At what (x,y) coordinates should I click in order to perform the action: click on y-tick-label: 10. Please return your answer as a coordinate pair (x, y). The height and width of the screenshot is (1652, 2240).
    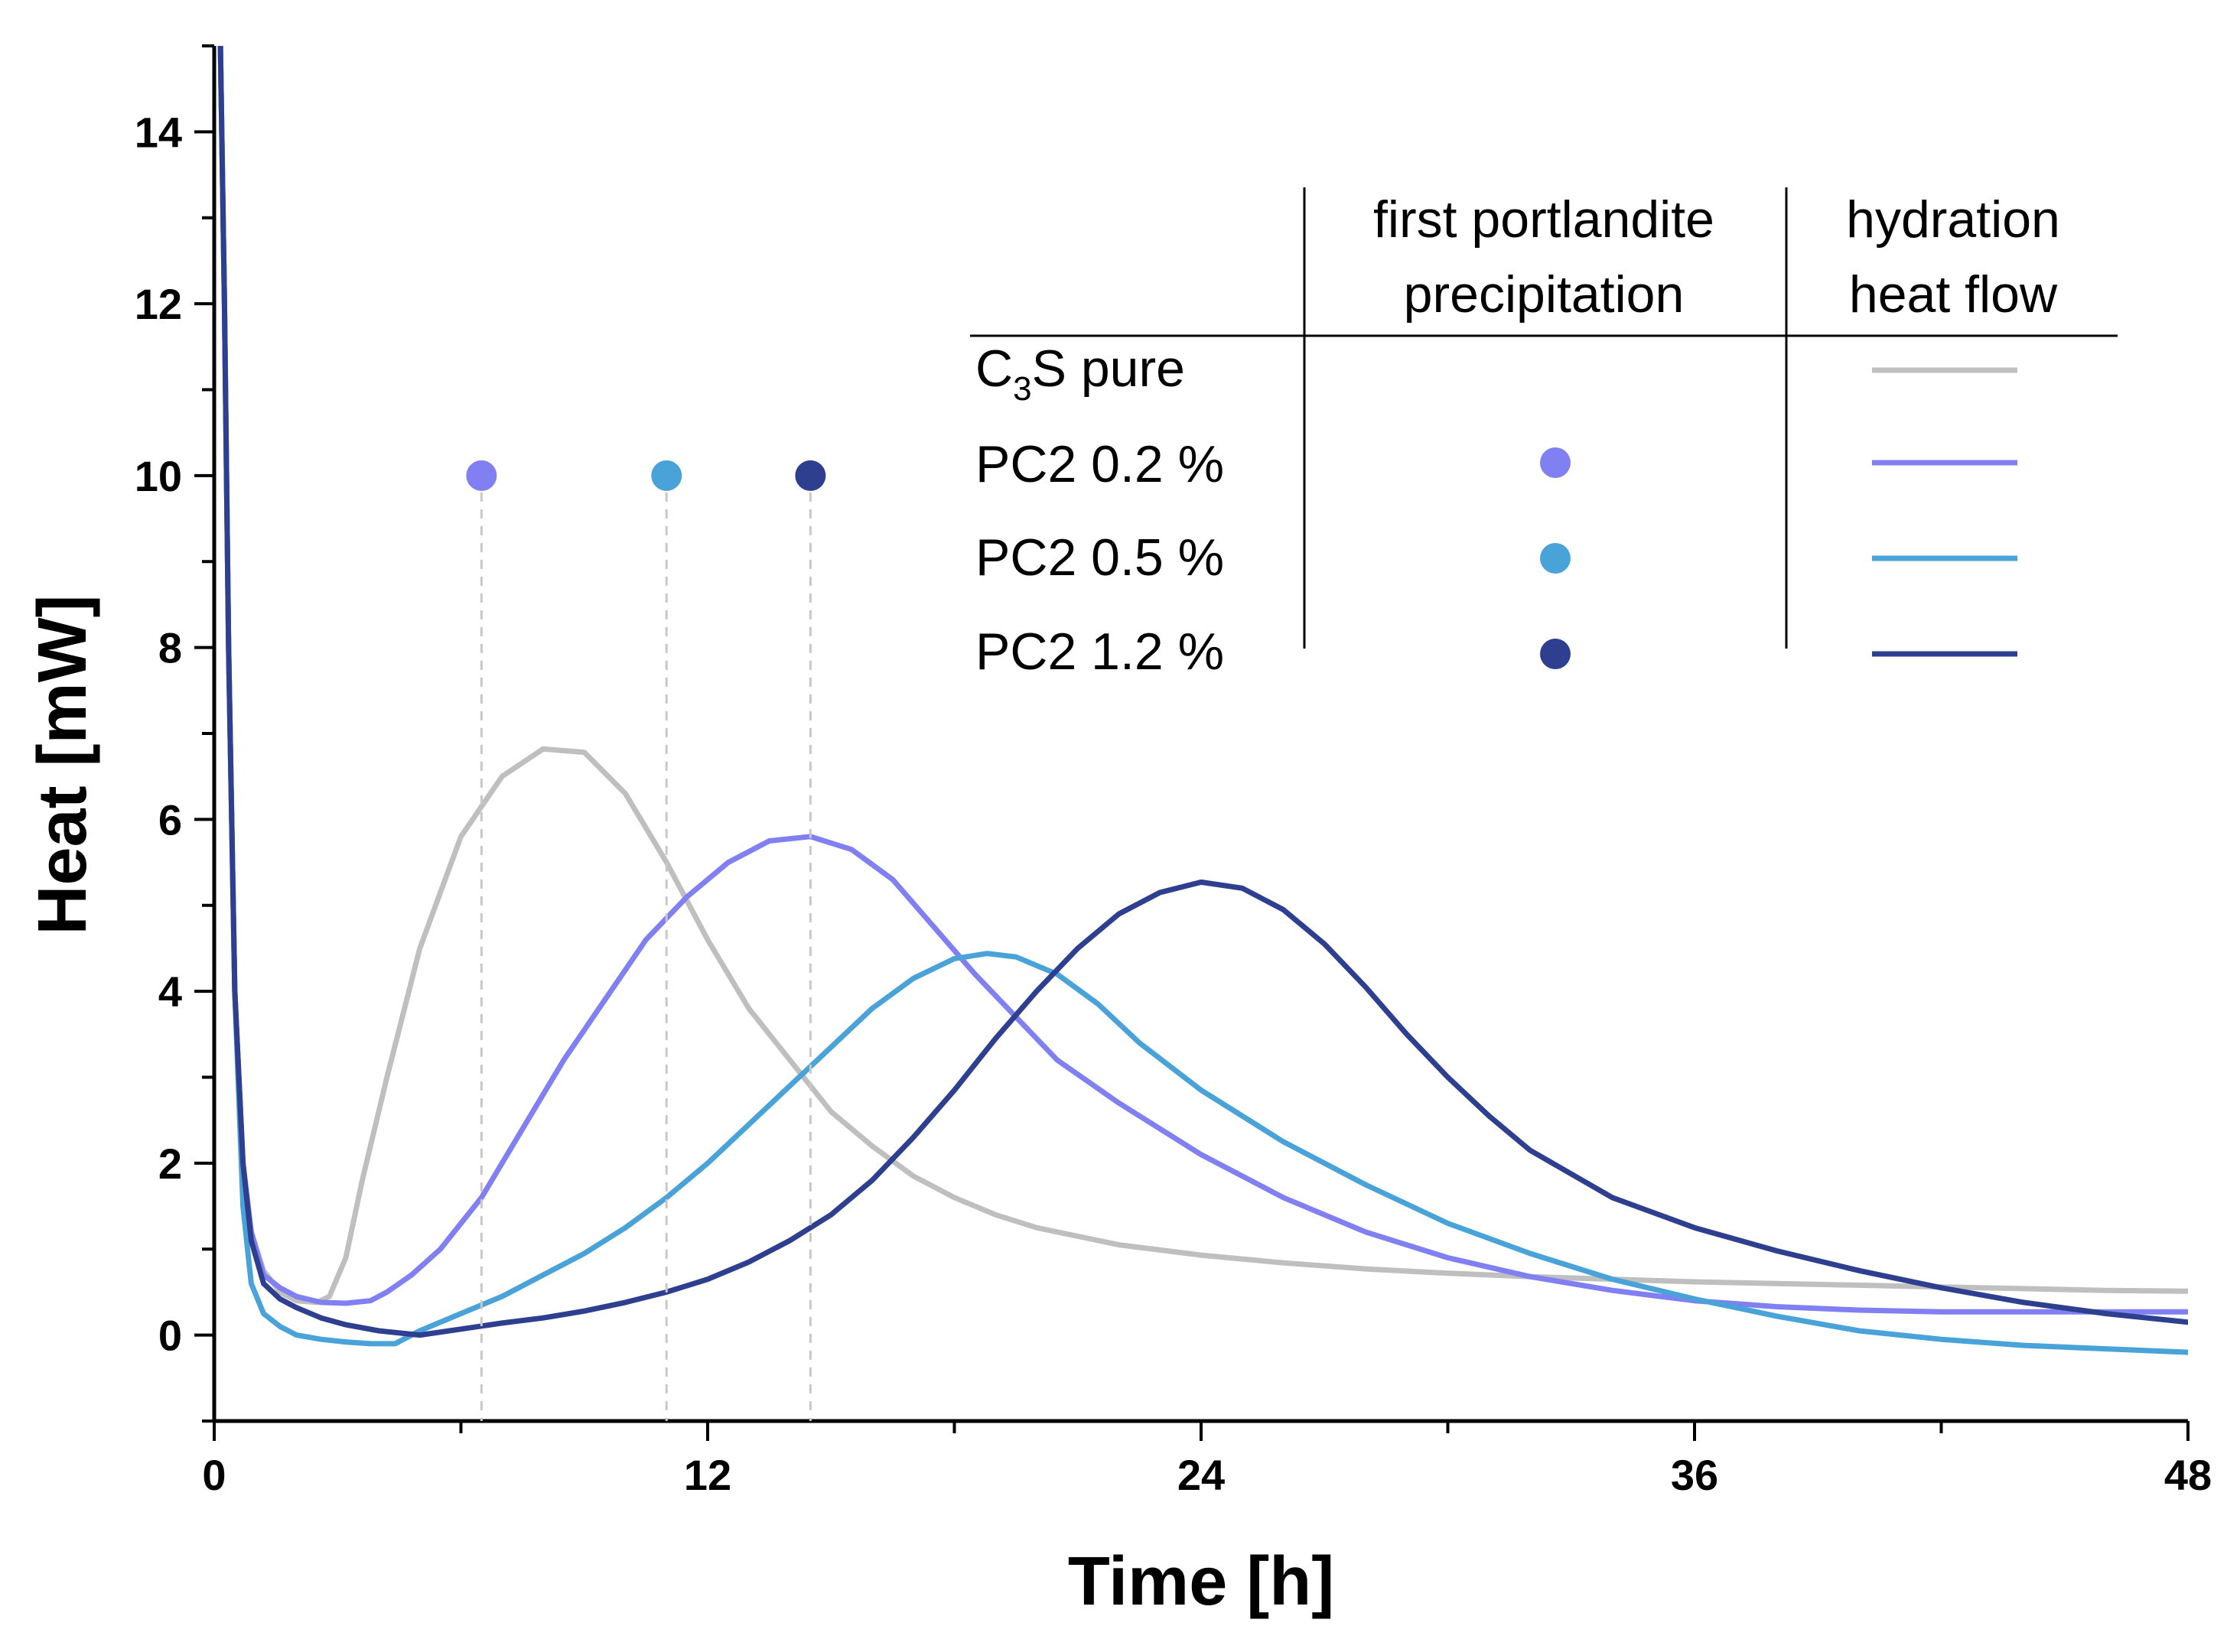
    Looking at the image, I should click on (158, 476).